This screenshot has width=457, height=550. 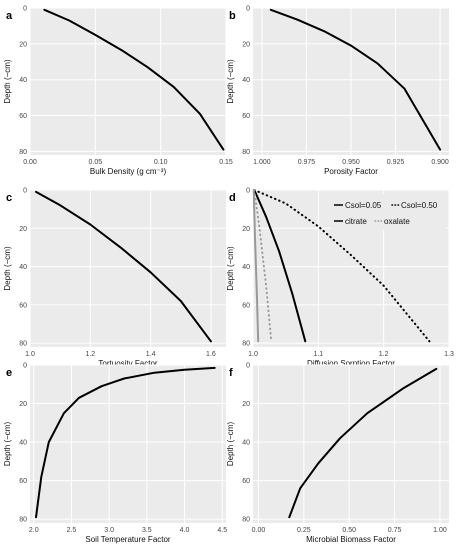 I want to click on x-axis-label: Bulk Density (g cm⁻³), so click(x=128, y=171).